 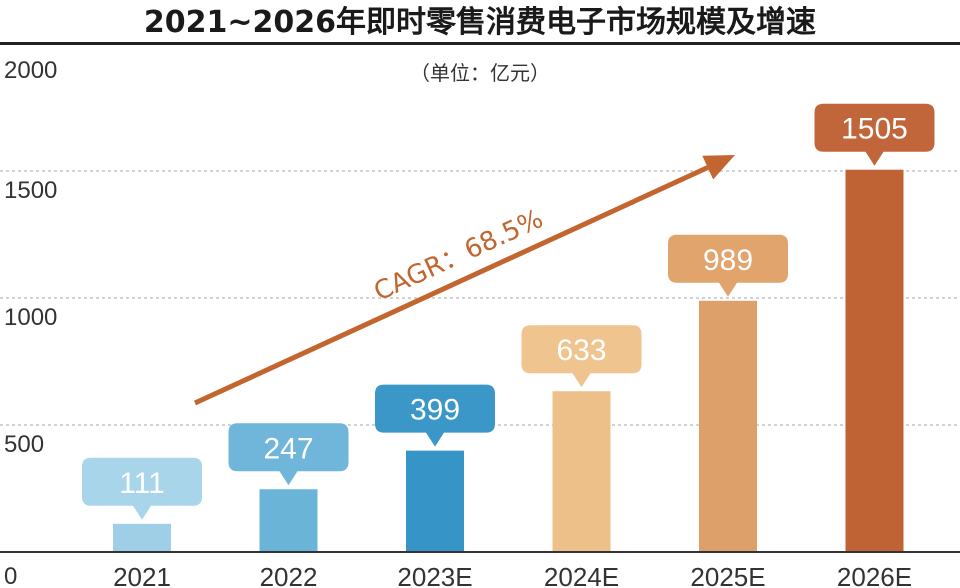 What do you see at coordinates (581, 575) in the screenshot?
I see `x-tick-label: 2024E` at bounding box center [581, 575].